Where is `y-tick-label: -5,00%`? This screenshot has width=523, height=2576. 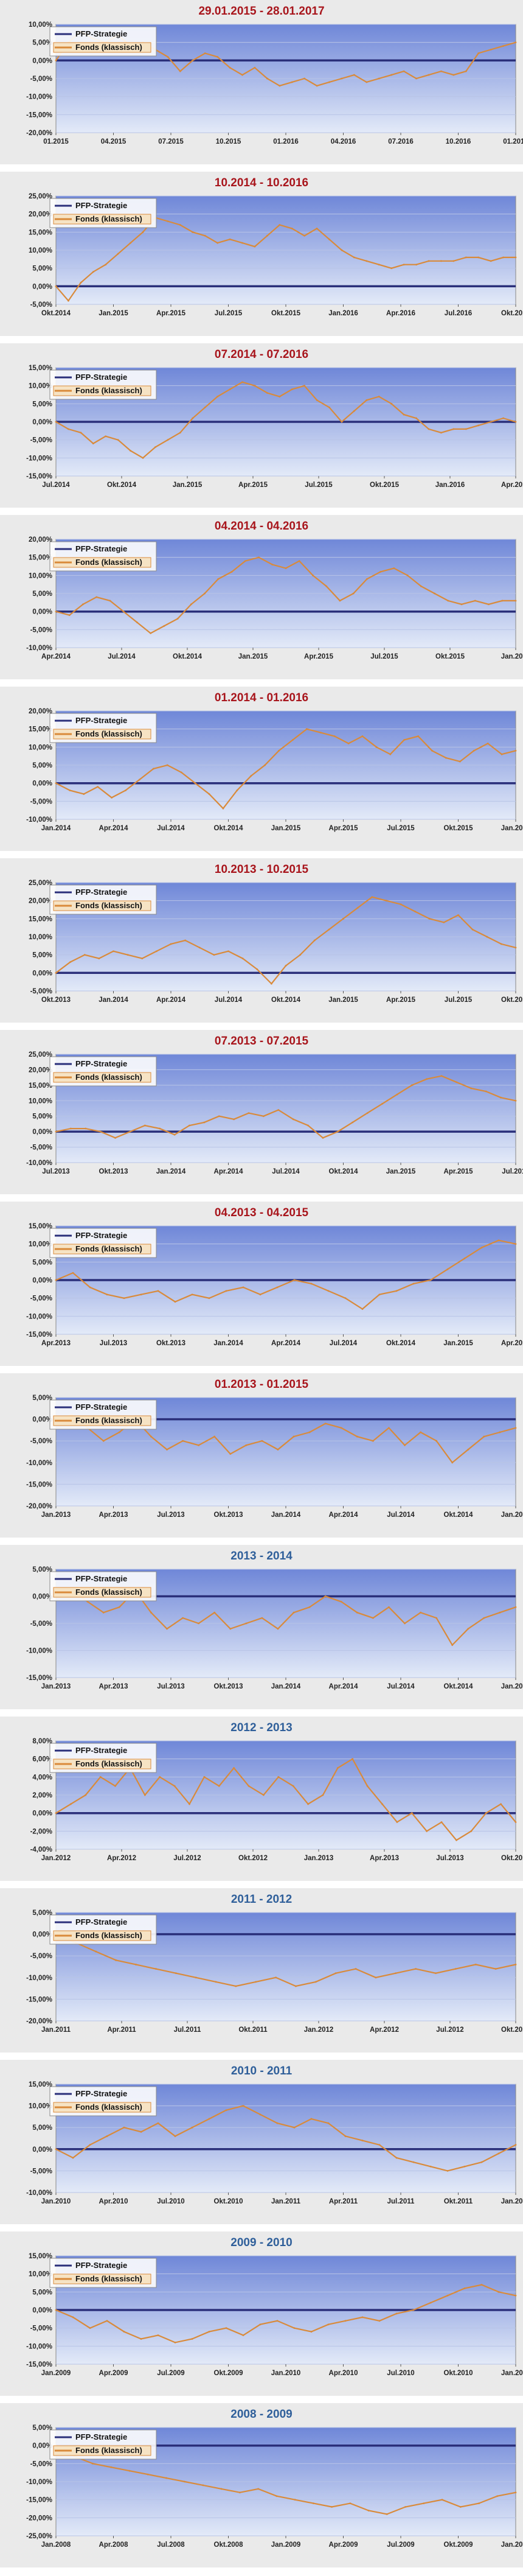 y-tick-label: -5,00% is located at coordinates (41, 2171).